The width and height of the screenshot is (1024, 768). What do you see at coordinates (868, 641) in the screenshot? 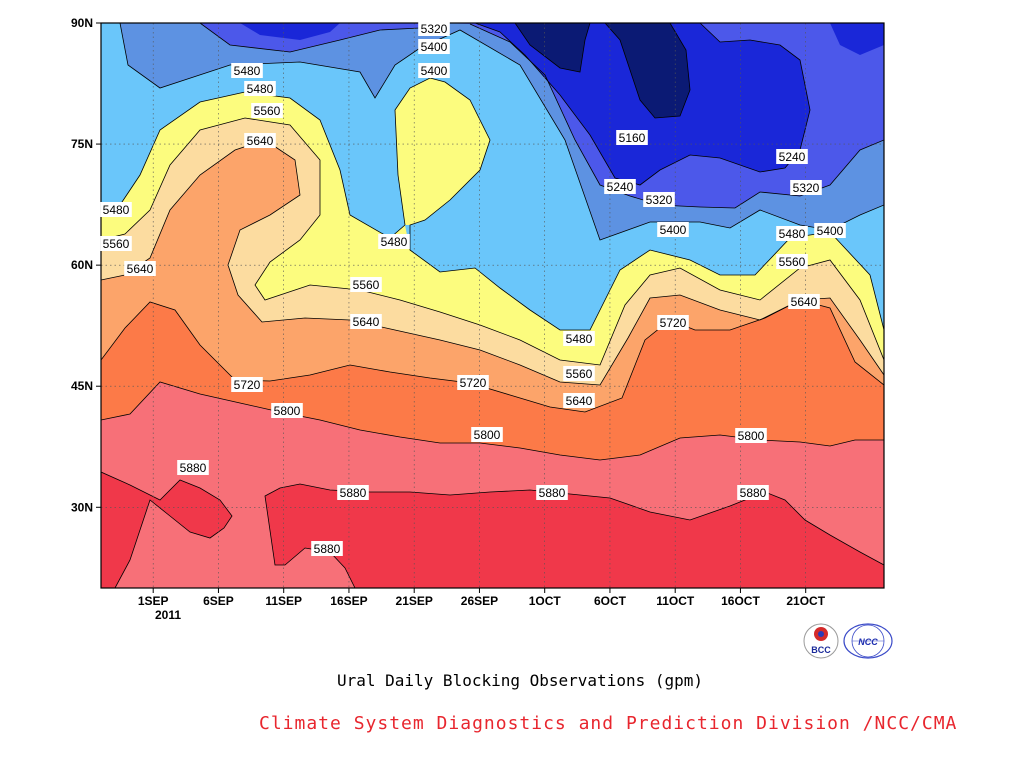
I see `ncc-logo: NCC` at bounding box center [868, 641].